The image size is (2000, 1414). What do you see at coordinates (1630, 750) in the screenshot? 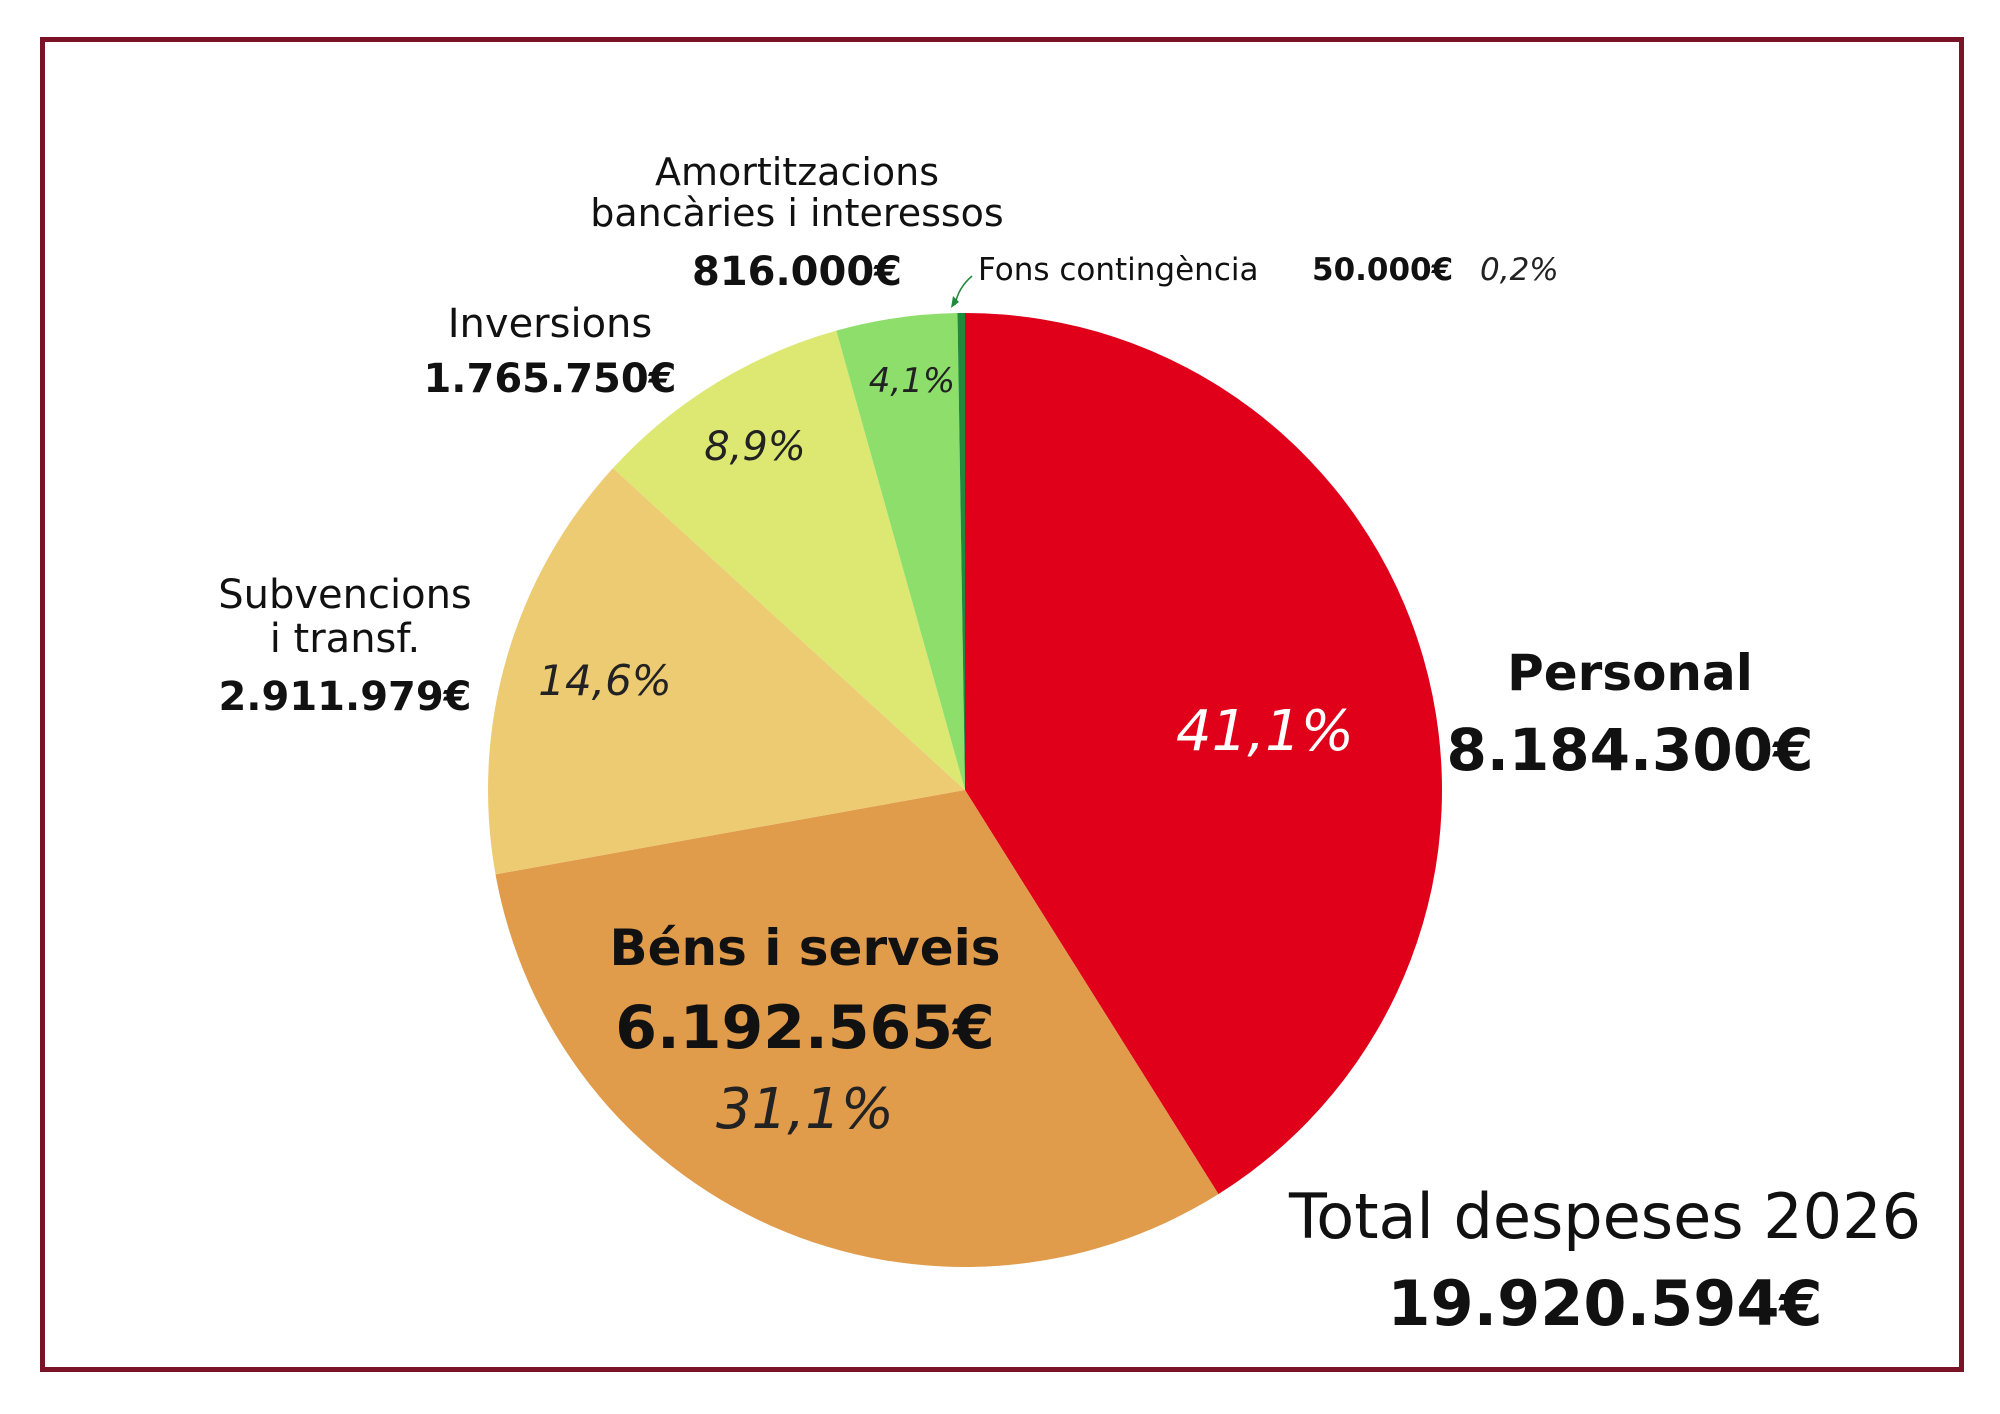
I see `personal-amount: 8.184.300€` at bounding box center [1630, 750].